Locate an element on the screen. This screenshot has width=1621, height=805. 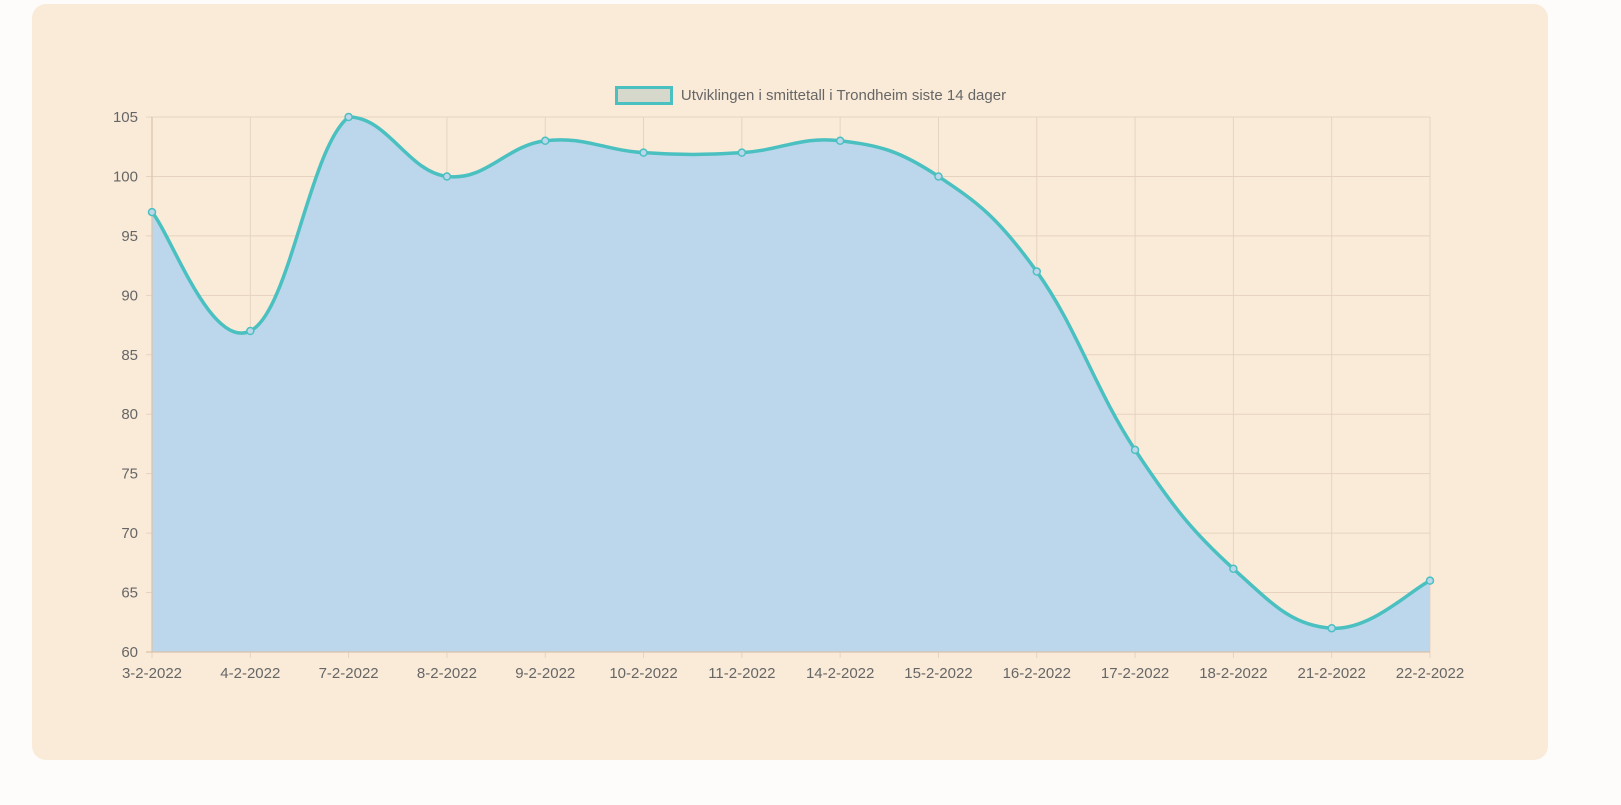
y-tick-label: 75 is located at coordinates (129, 474).